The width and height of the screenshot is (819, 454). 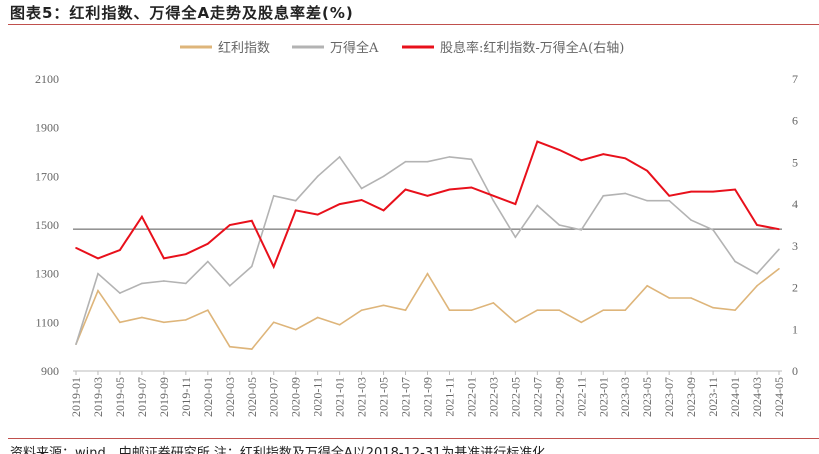 I want to click on x-tick-label: 2021-05, so click(x=384, y=397).